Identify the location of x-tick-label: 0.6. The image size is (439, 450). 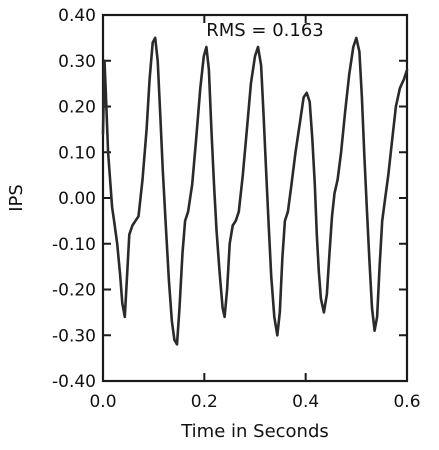
(406, 402).